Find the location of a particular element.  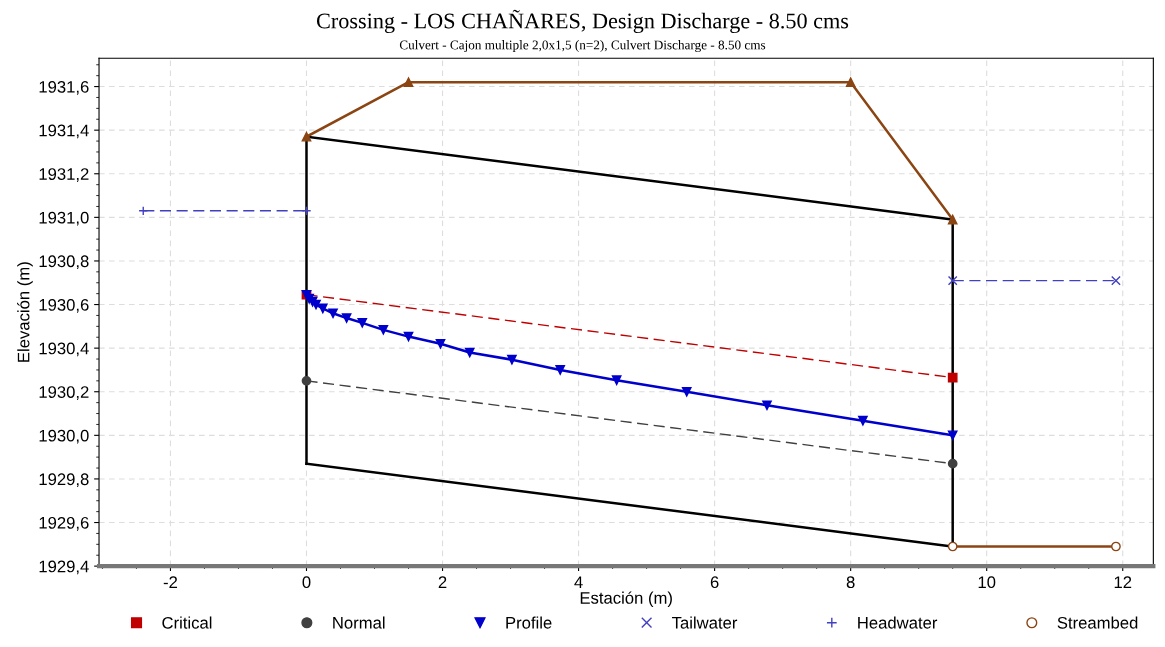

legend-label: Streambed is located at coordinates (1097, 622).